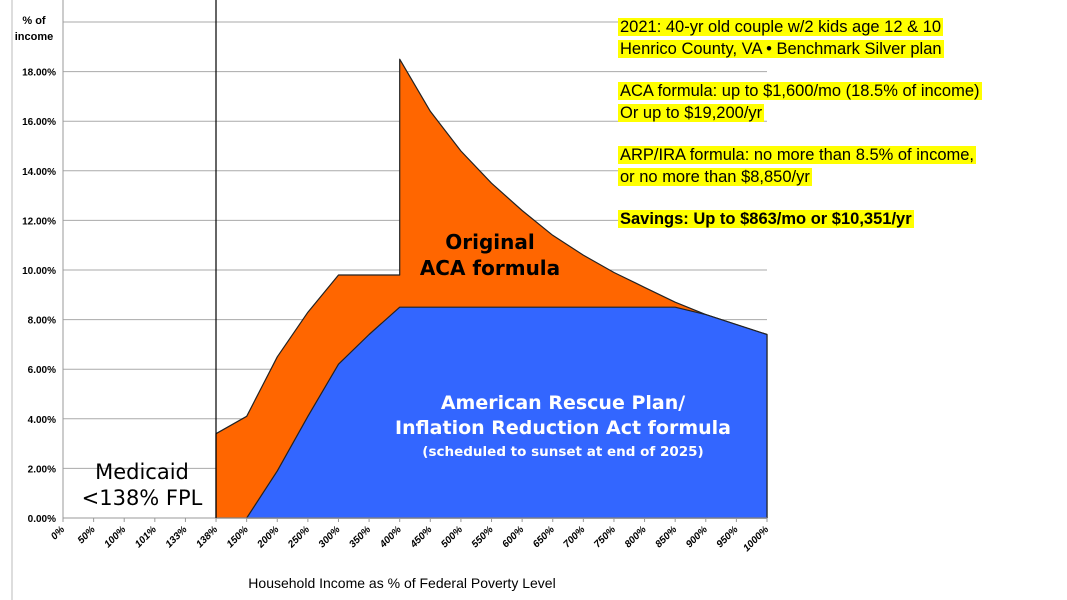 The height and width of the screenshot is (600, 1067). What do you see at coordinates (42, 321) in the screenshot?
I see `y-tick-label: 8.00%` at bounding box center [42, 321].